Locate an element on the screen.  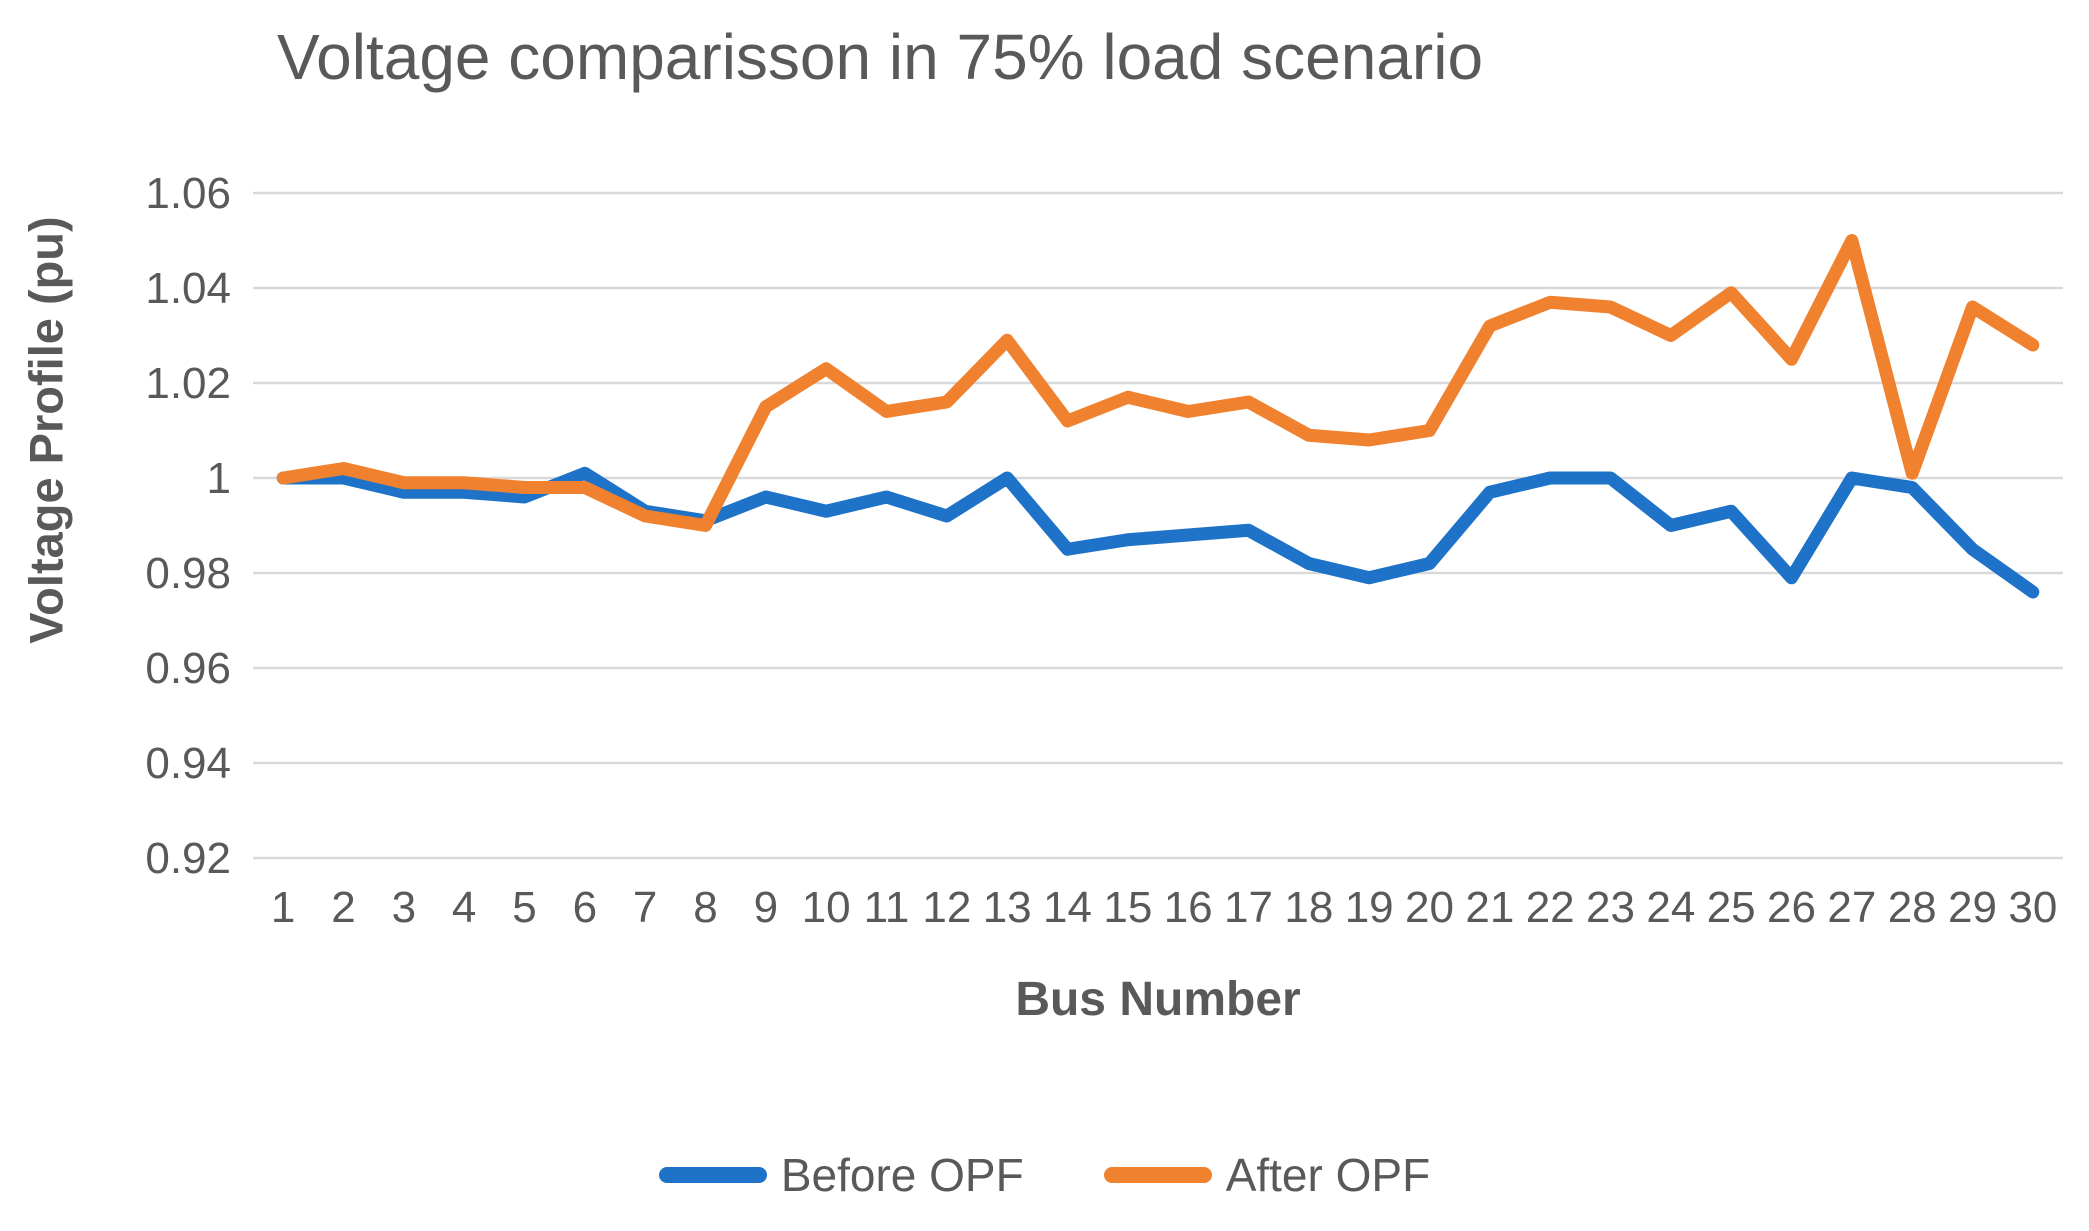
x-tick-label: 27 is located at coordinates (1851, 907).